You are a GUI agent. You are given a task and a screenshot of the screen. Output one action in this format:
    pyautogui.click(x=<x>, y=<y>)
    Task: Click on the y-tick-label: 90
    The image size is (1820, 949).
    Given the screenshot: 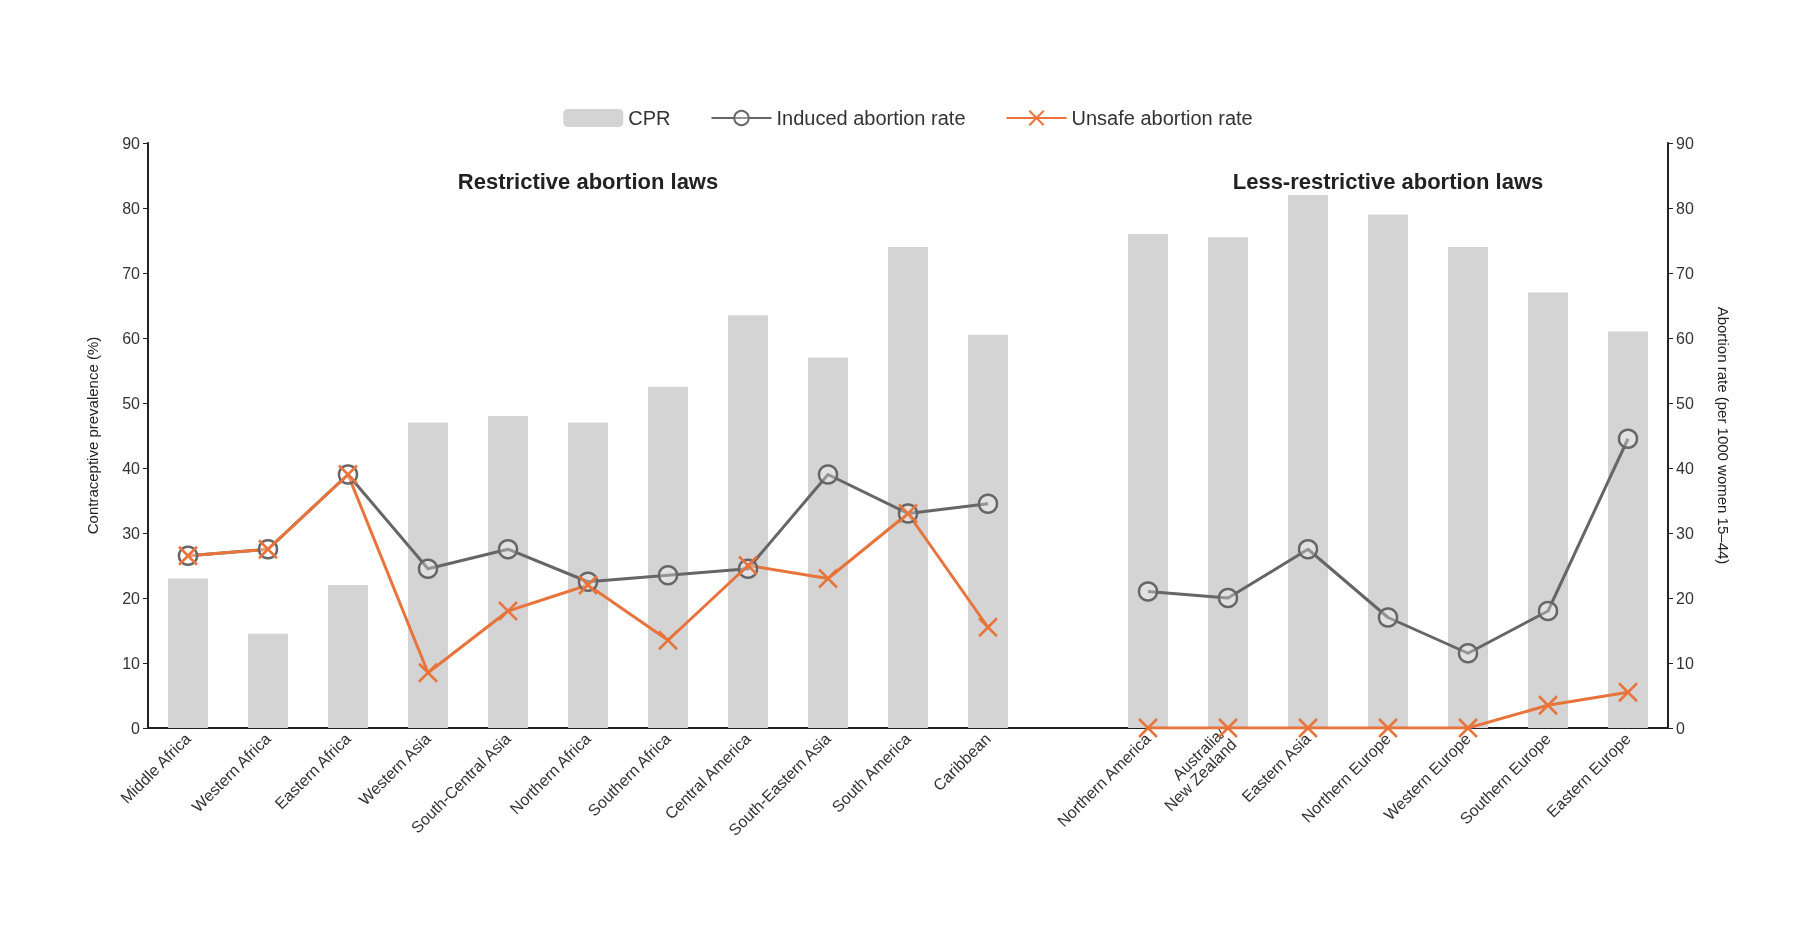 What is the action you would take?
    pyautogui.click(x=131, y=143)
    